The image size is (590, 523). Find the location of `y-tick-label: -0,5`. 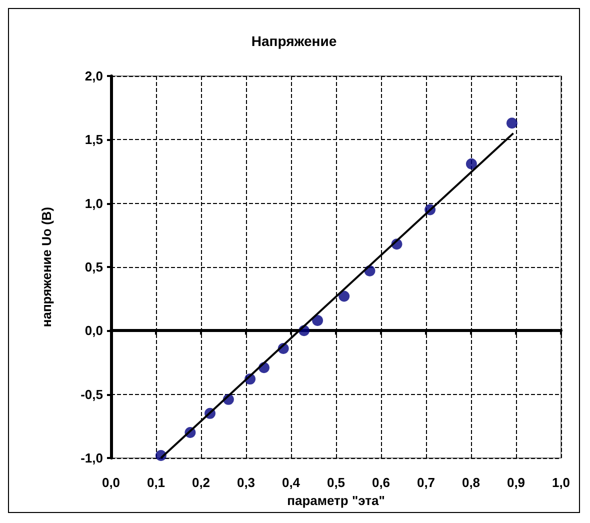

y-tick-label: -0,5 is located at coordinates (91, 394).